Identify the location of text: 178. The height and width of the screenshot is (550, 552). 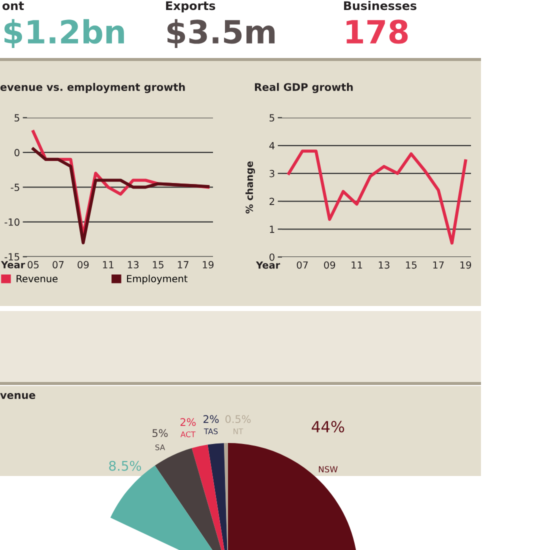
(377, 32).